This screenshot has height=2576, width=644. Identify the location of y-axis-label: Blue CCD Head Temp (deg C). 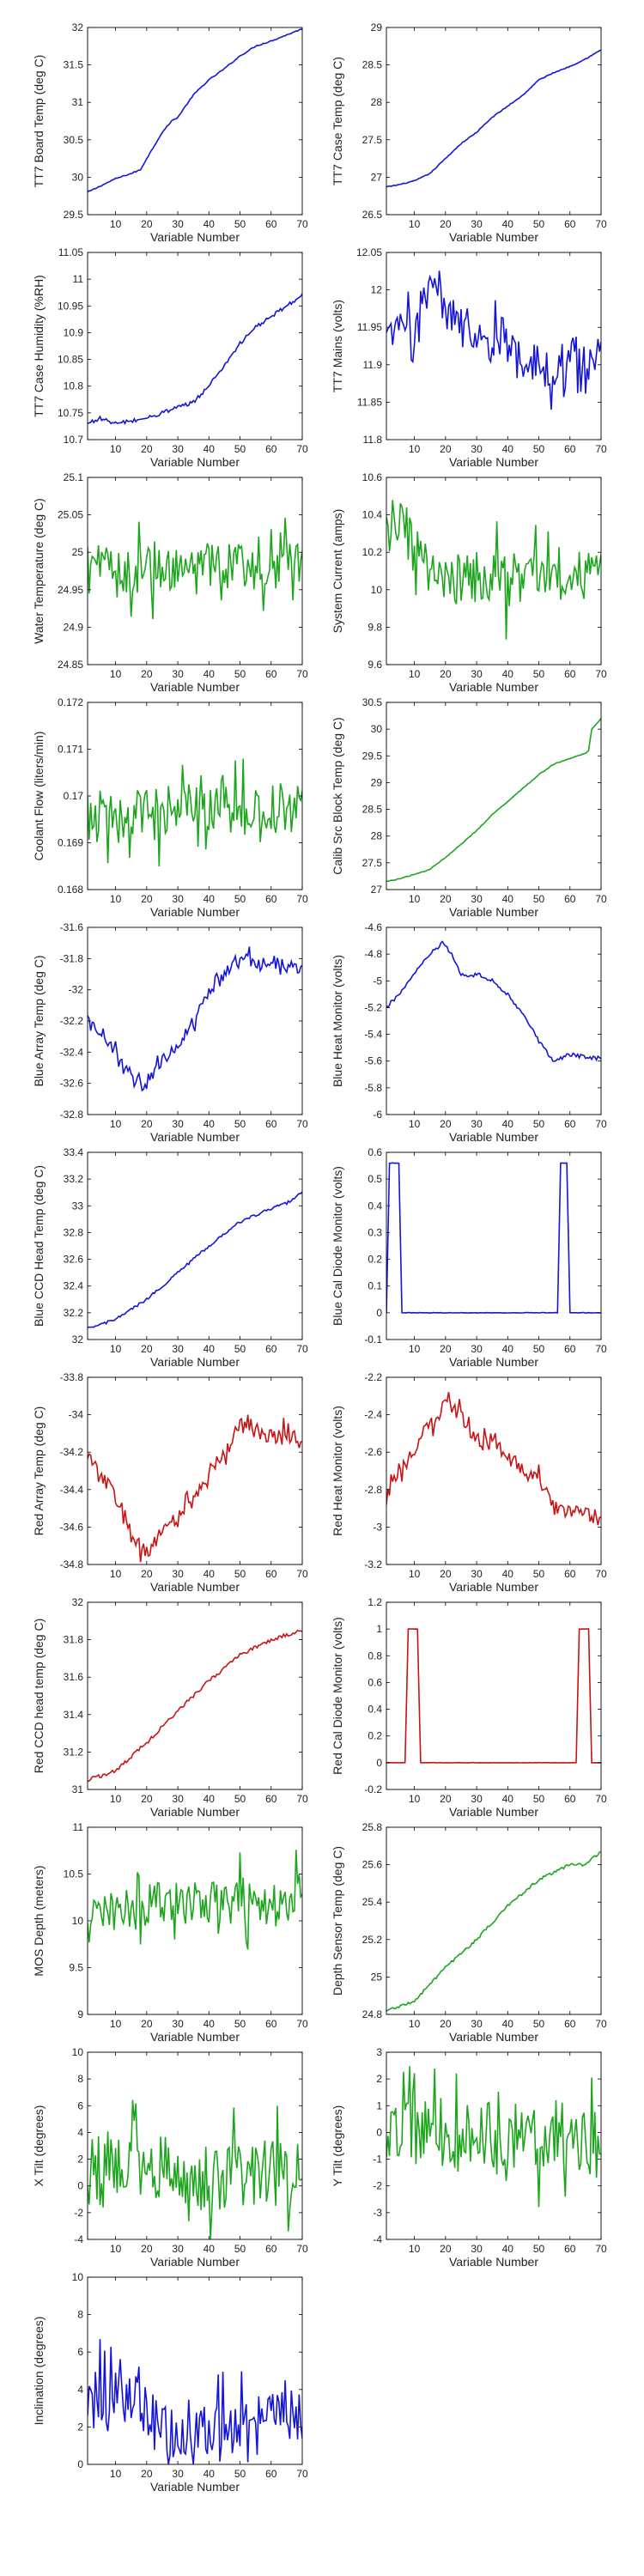
(39, 1246).